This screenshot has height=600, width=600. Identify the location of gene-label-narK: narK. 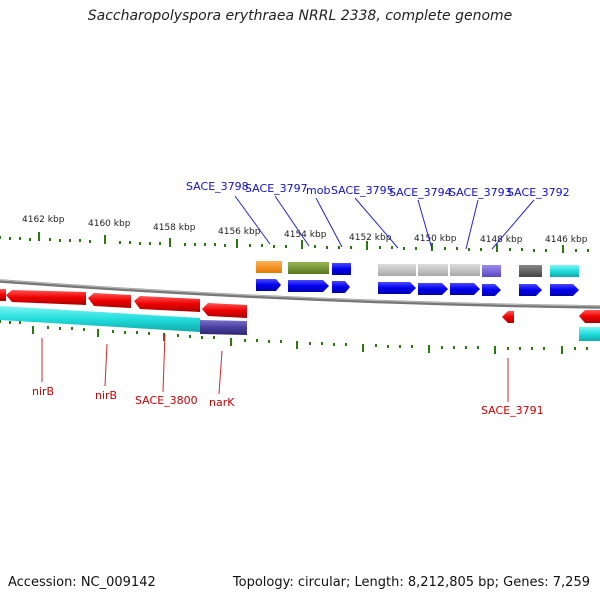
(222, 402).